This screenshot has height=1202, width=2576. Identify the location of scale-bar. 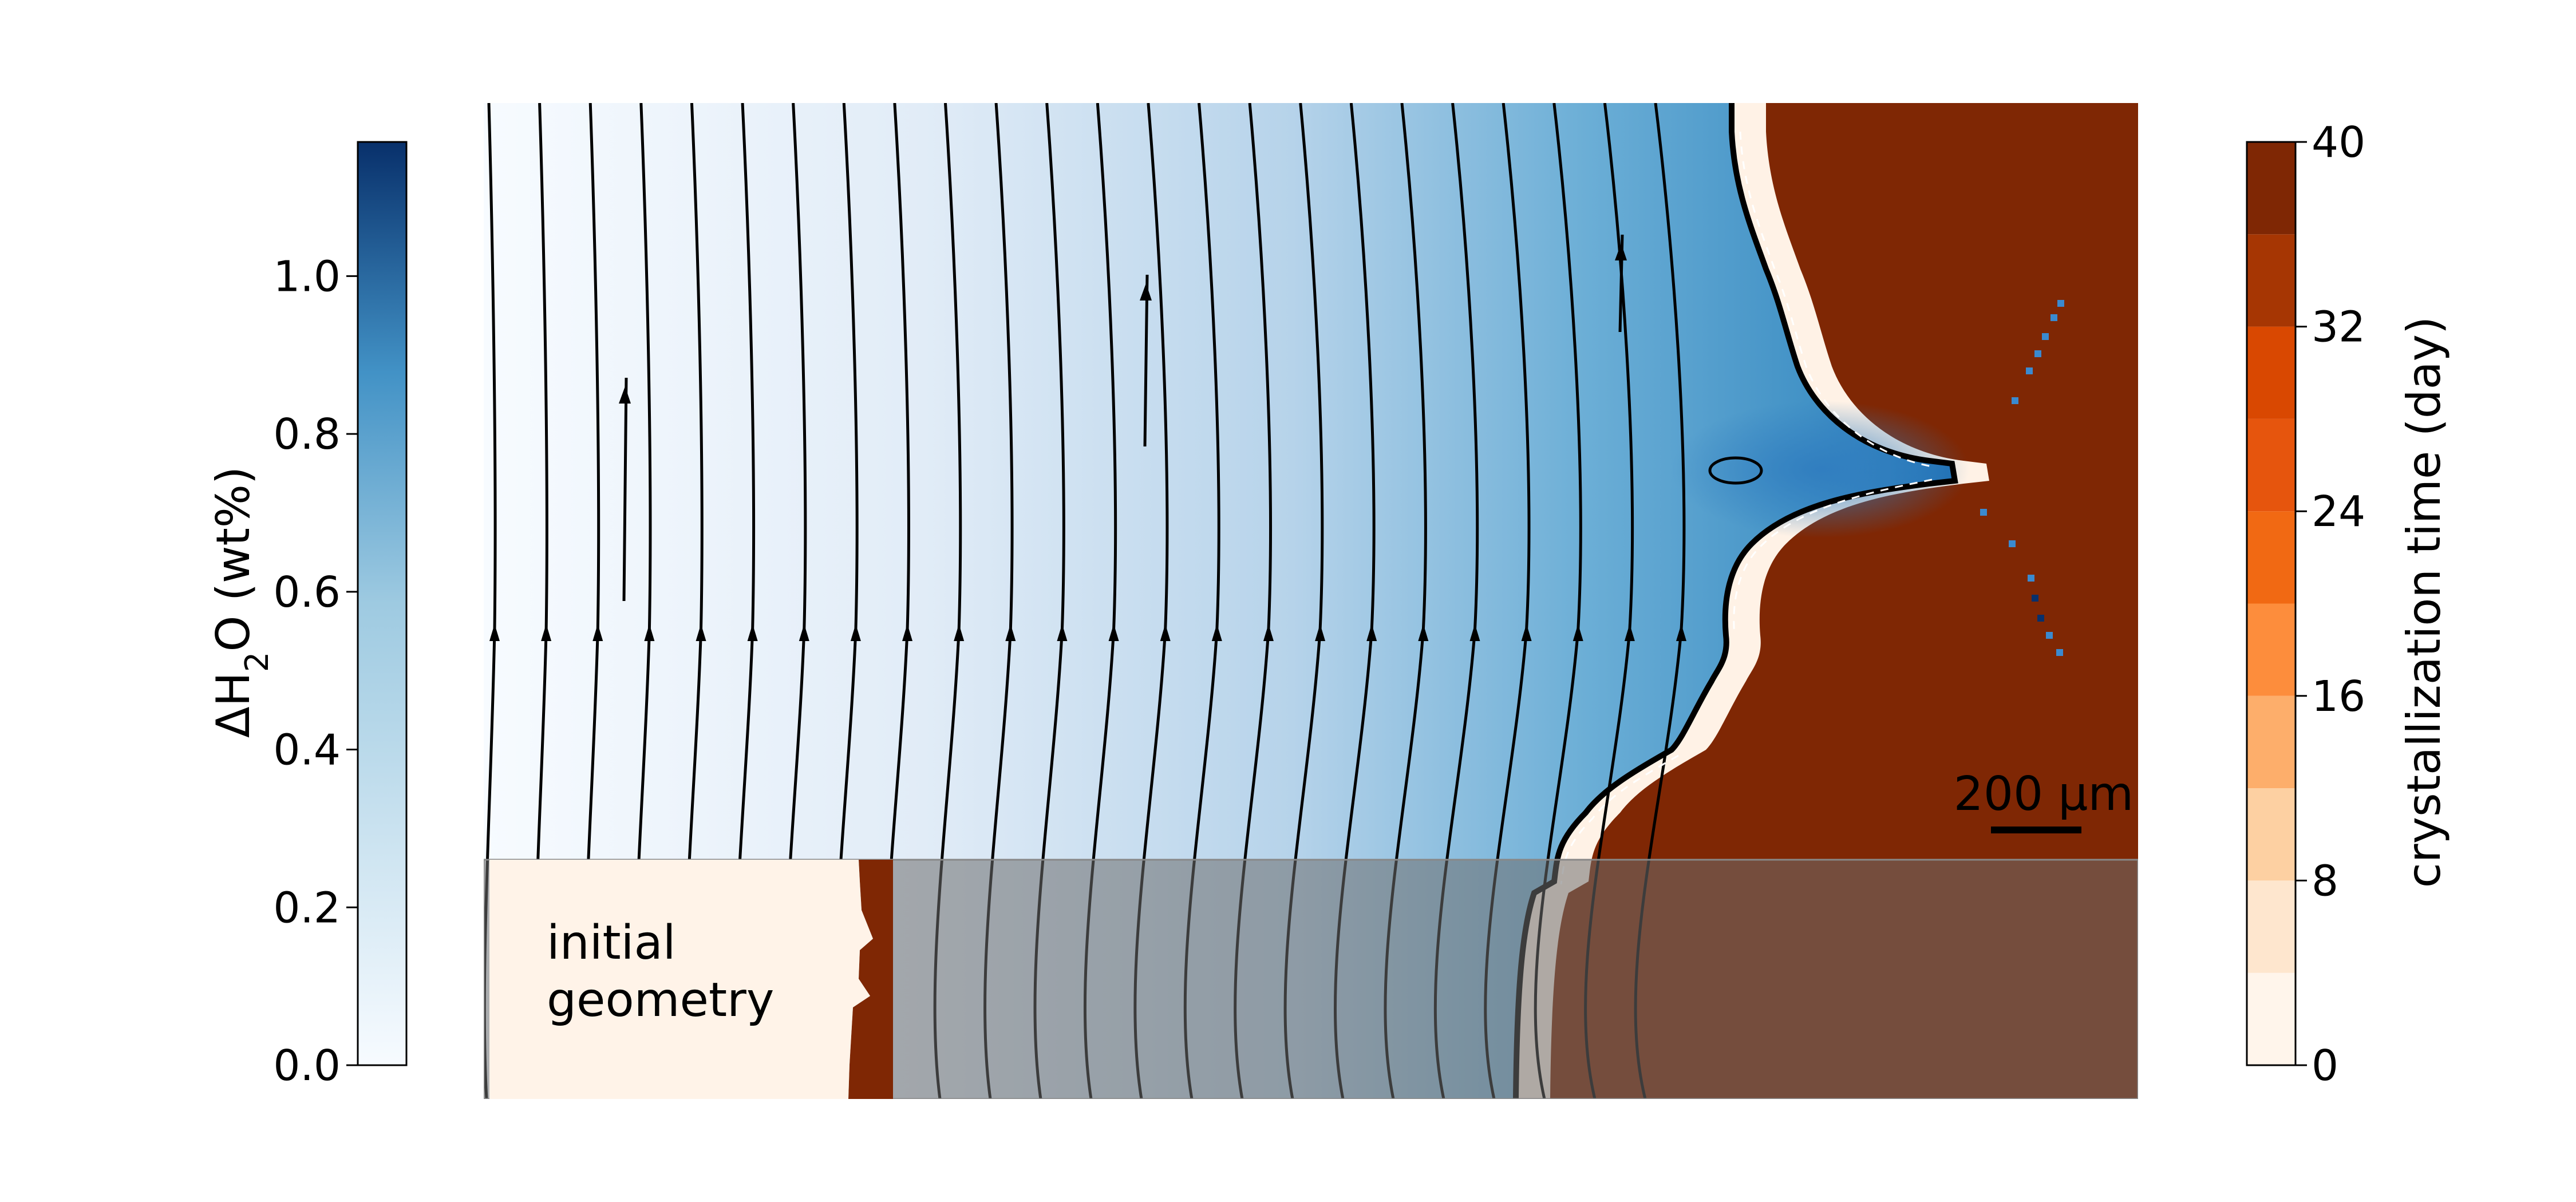
(2036, 830).